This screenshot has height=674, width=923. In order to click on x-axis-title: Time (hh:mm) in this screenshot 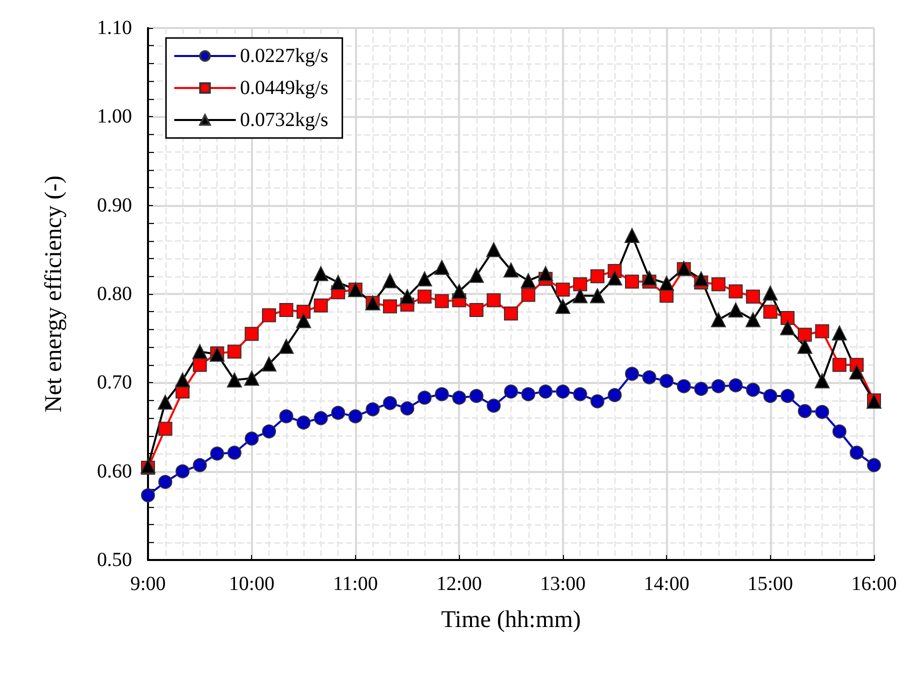, I will do `click(511, 620)`.